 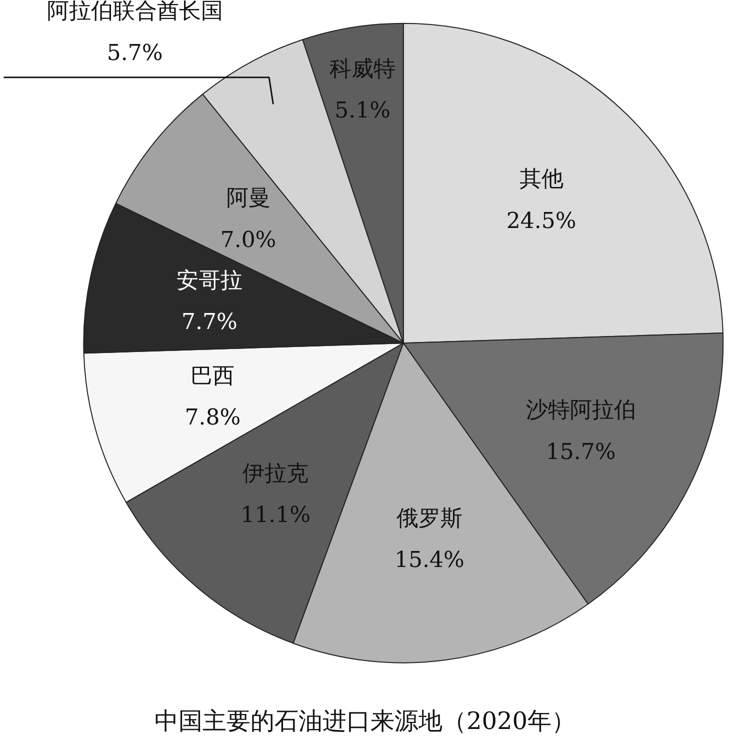 I want to click on slice-label: 科威特, so click(x=363, y=69).